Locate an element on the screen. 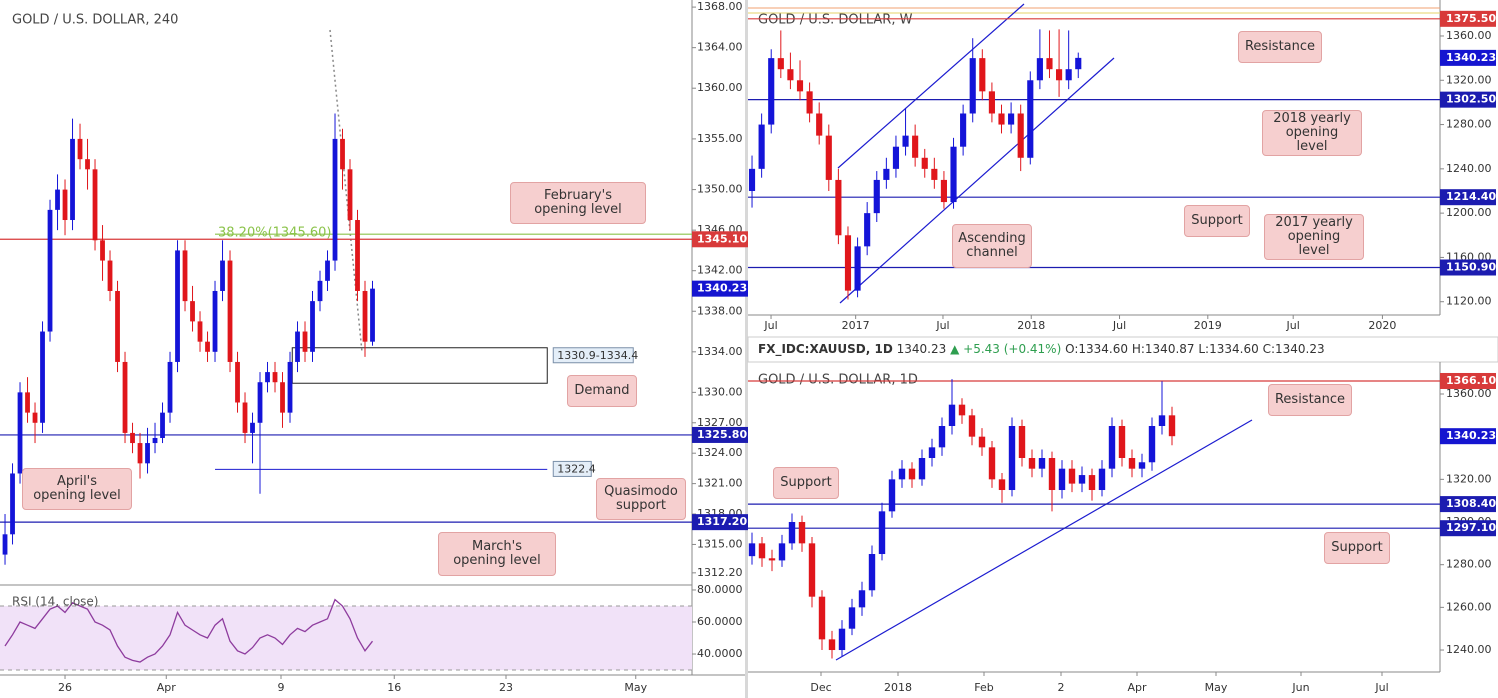 The image size is (1498, 698). trend-line is located at coordinates (1044, 540).